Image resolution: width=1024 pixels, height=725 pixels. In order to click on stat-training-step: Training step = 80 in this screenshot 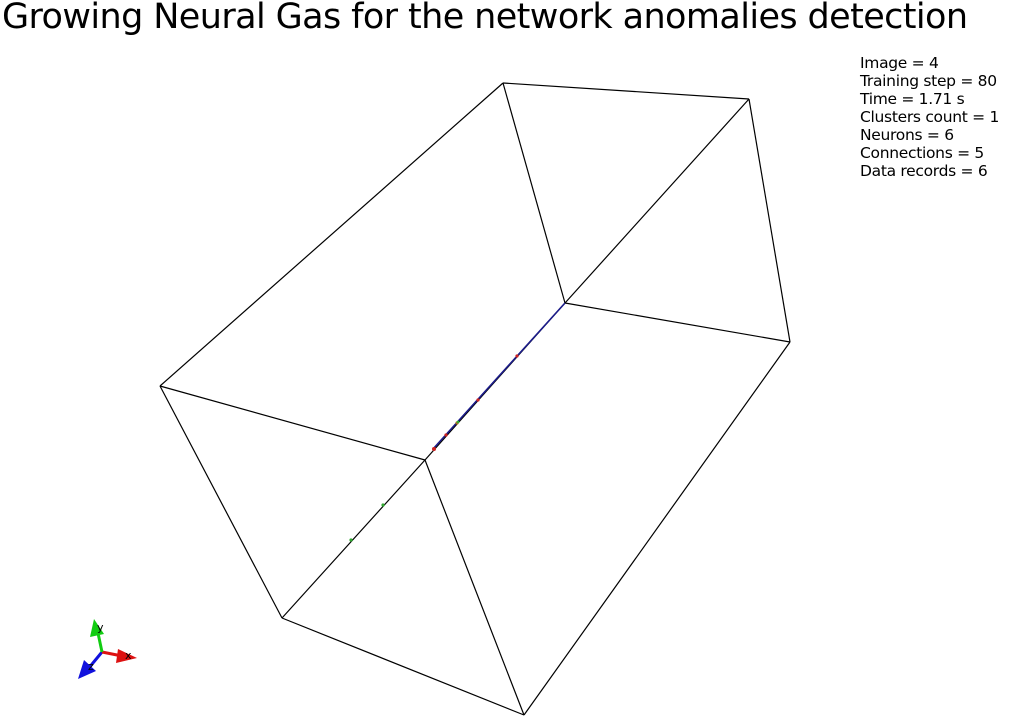, I will do `click(928, 81)`.